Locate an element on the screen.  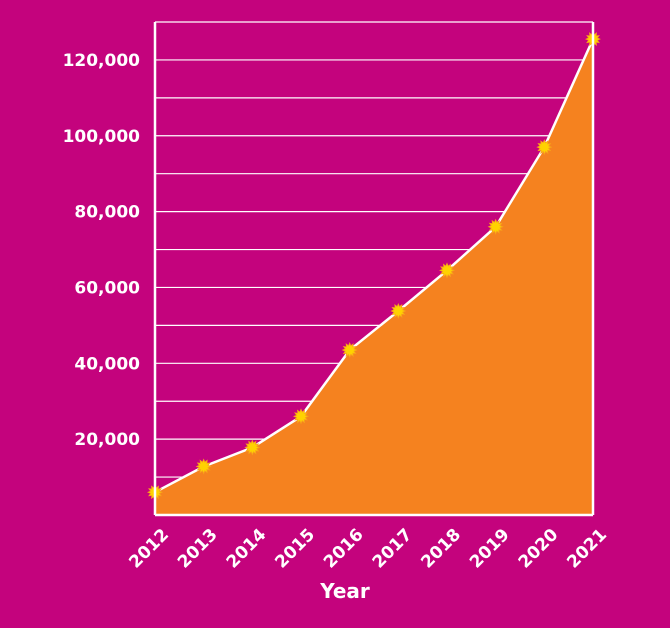
y-tick-label: 80,000 is located at coordinates (107, 213).